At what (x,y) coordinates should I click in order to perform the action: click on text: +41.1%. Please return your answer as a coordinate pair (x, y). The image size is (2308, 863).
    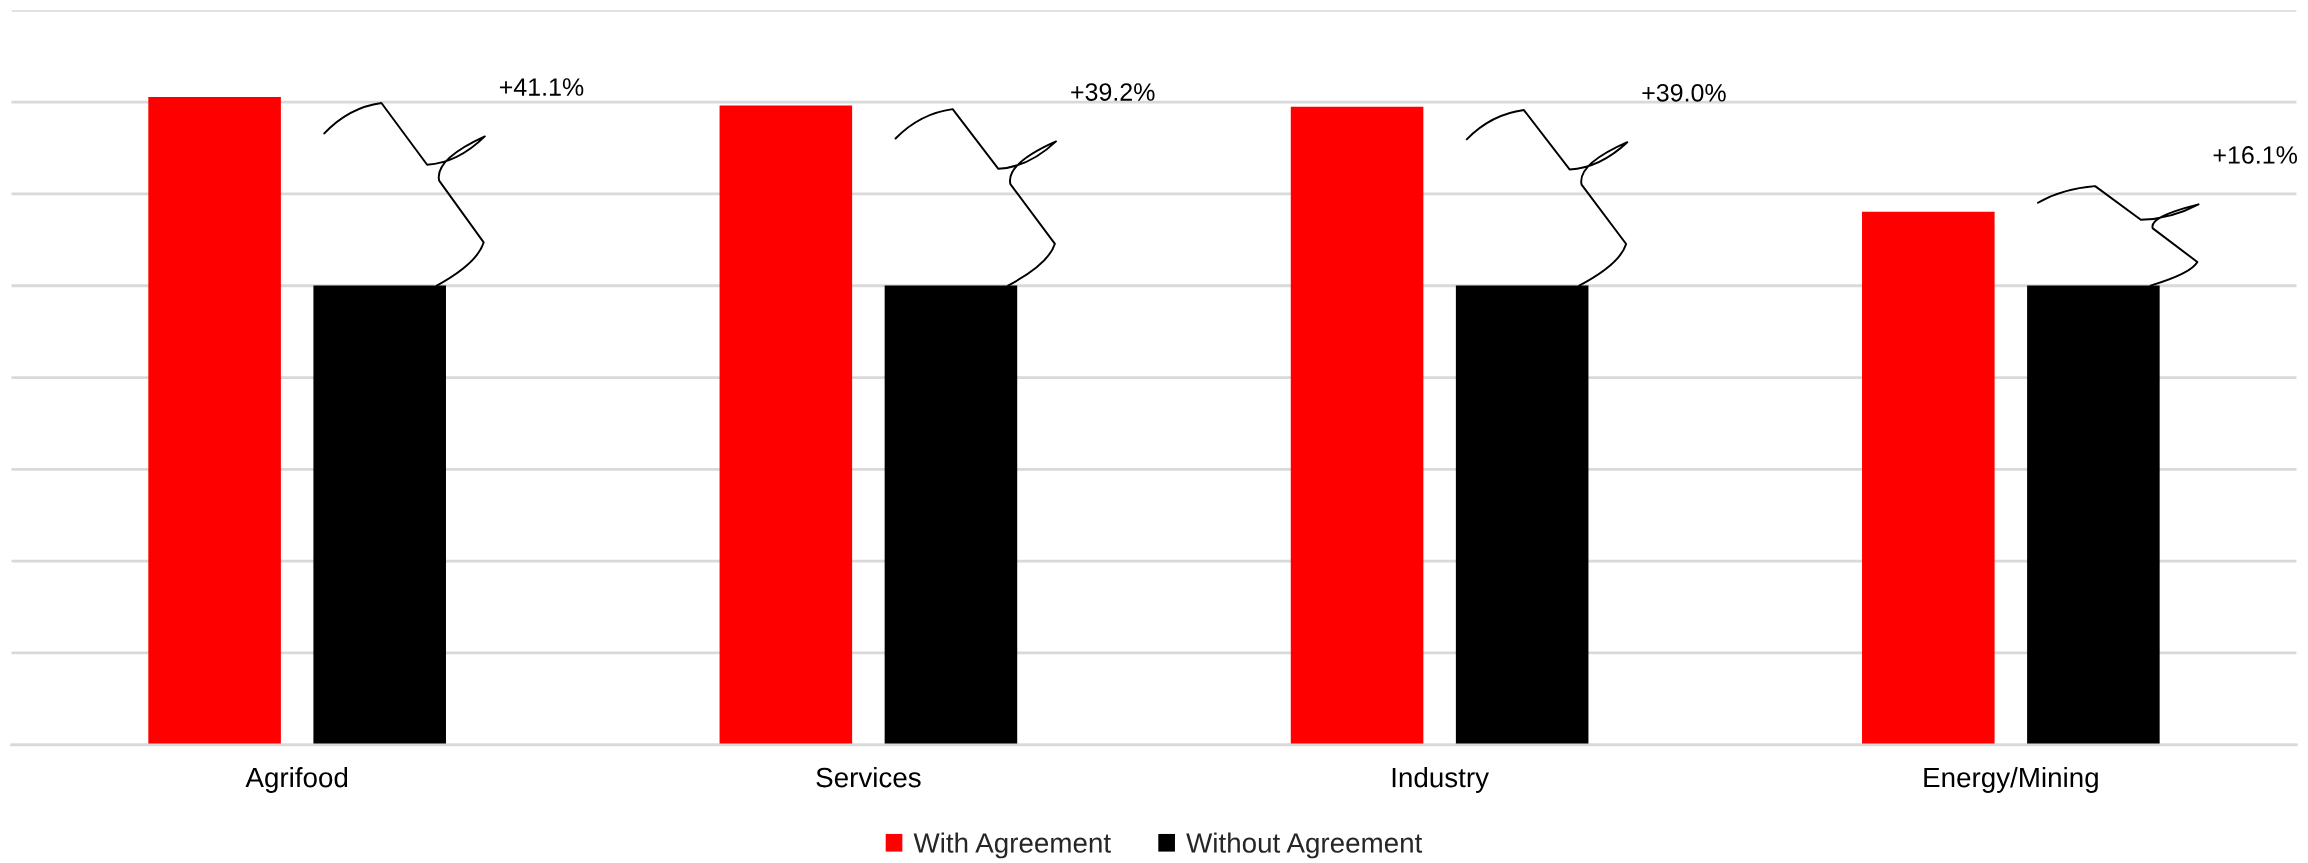
    Looking at the image, I should click on (541, 87).